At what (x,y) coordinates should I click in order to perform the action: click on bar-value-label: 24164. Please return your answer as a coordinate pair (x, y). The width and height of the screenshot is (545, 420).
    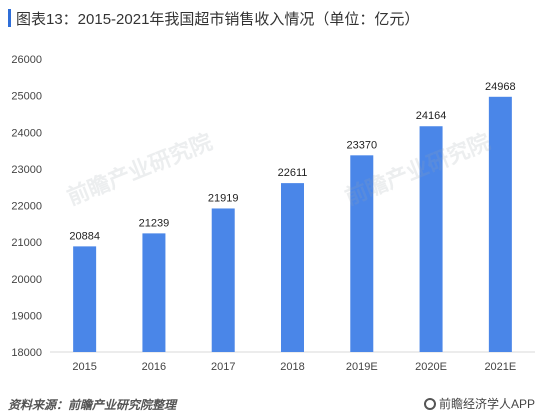
    Looking at the image, I should click on (431, 116).